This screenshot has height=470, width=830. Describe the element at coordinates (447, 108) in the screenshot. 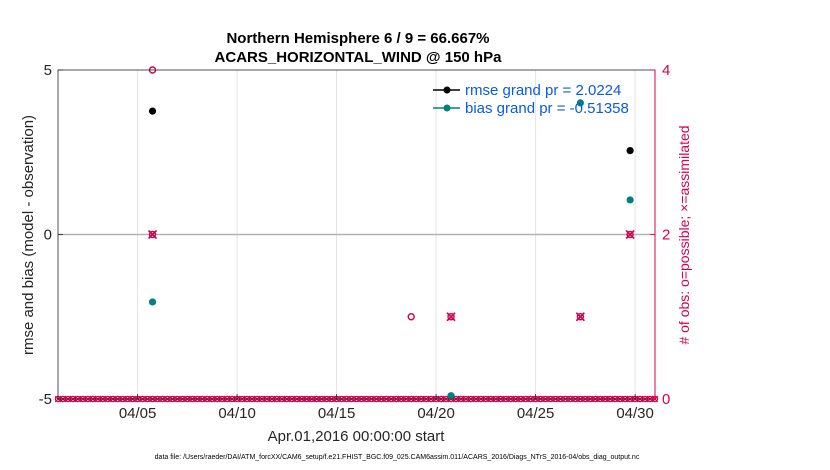

I see `legend-bias-marker` at that location.